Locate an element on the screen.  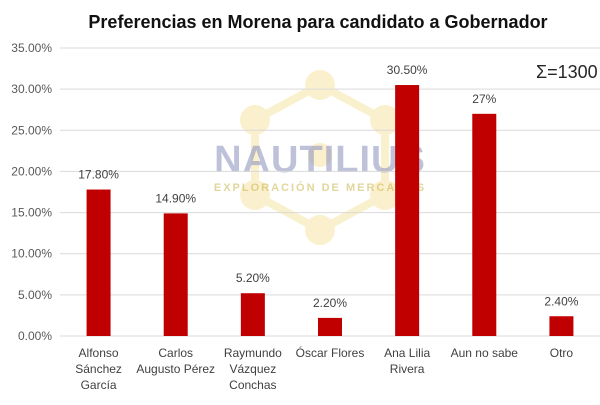
y-tick-label: 15.00% is located at coordinates (31, 213).